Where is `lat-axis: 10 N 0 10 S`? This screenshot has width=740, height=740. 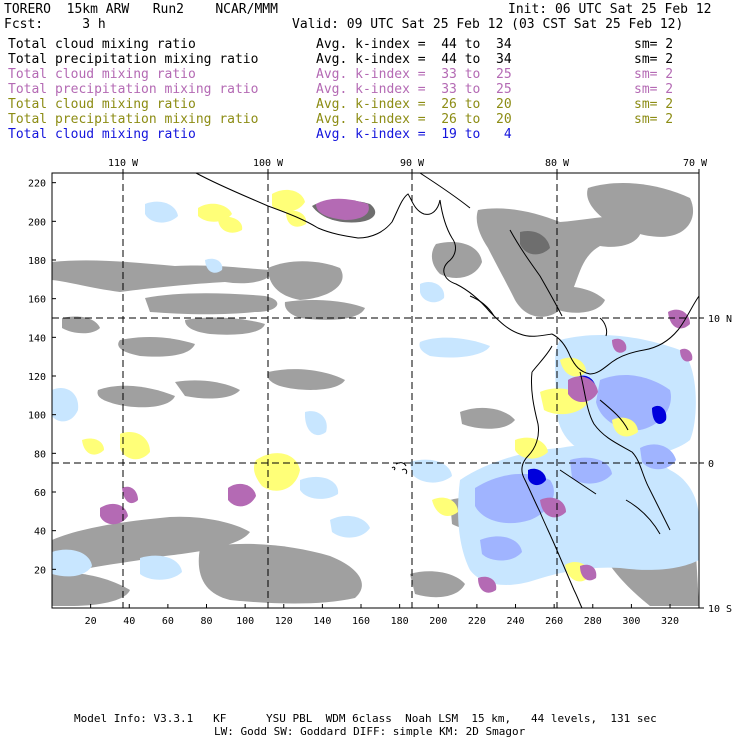 lat-axis: 10 N 0 10 S is located at coordinates (715, 464).